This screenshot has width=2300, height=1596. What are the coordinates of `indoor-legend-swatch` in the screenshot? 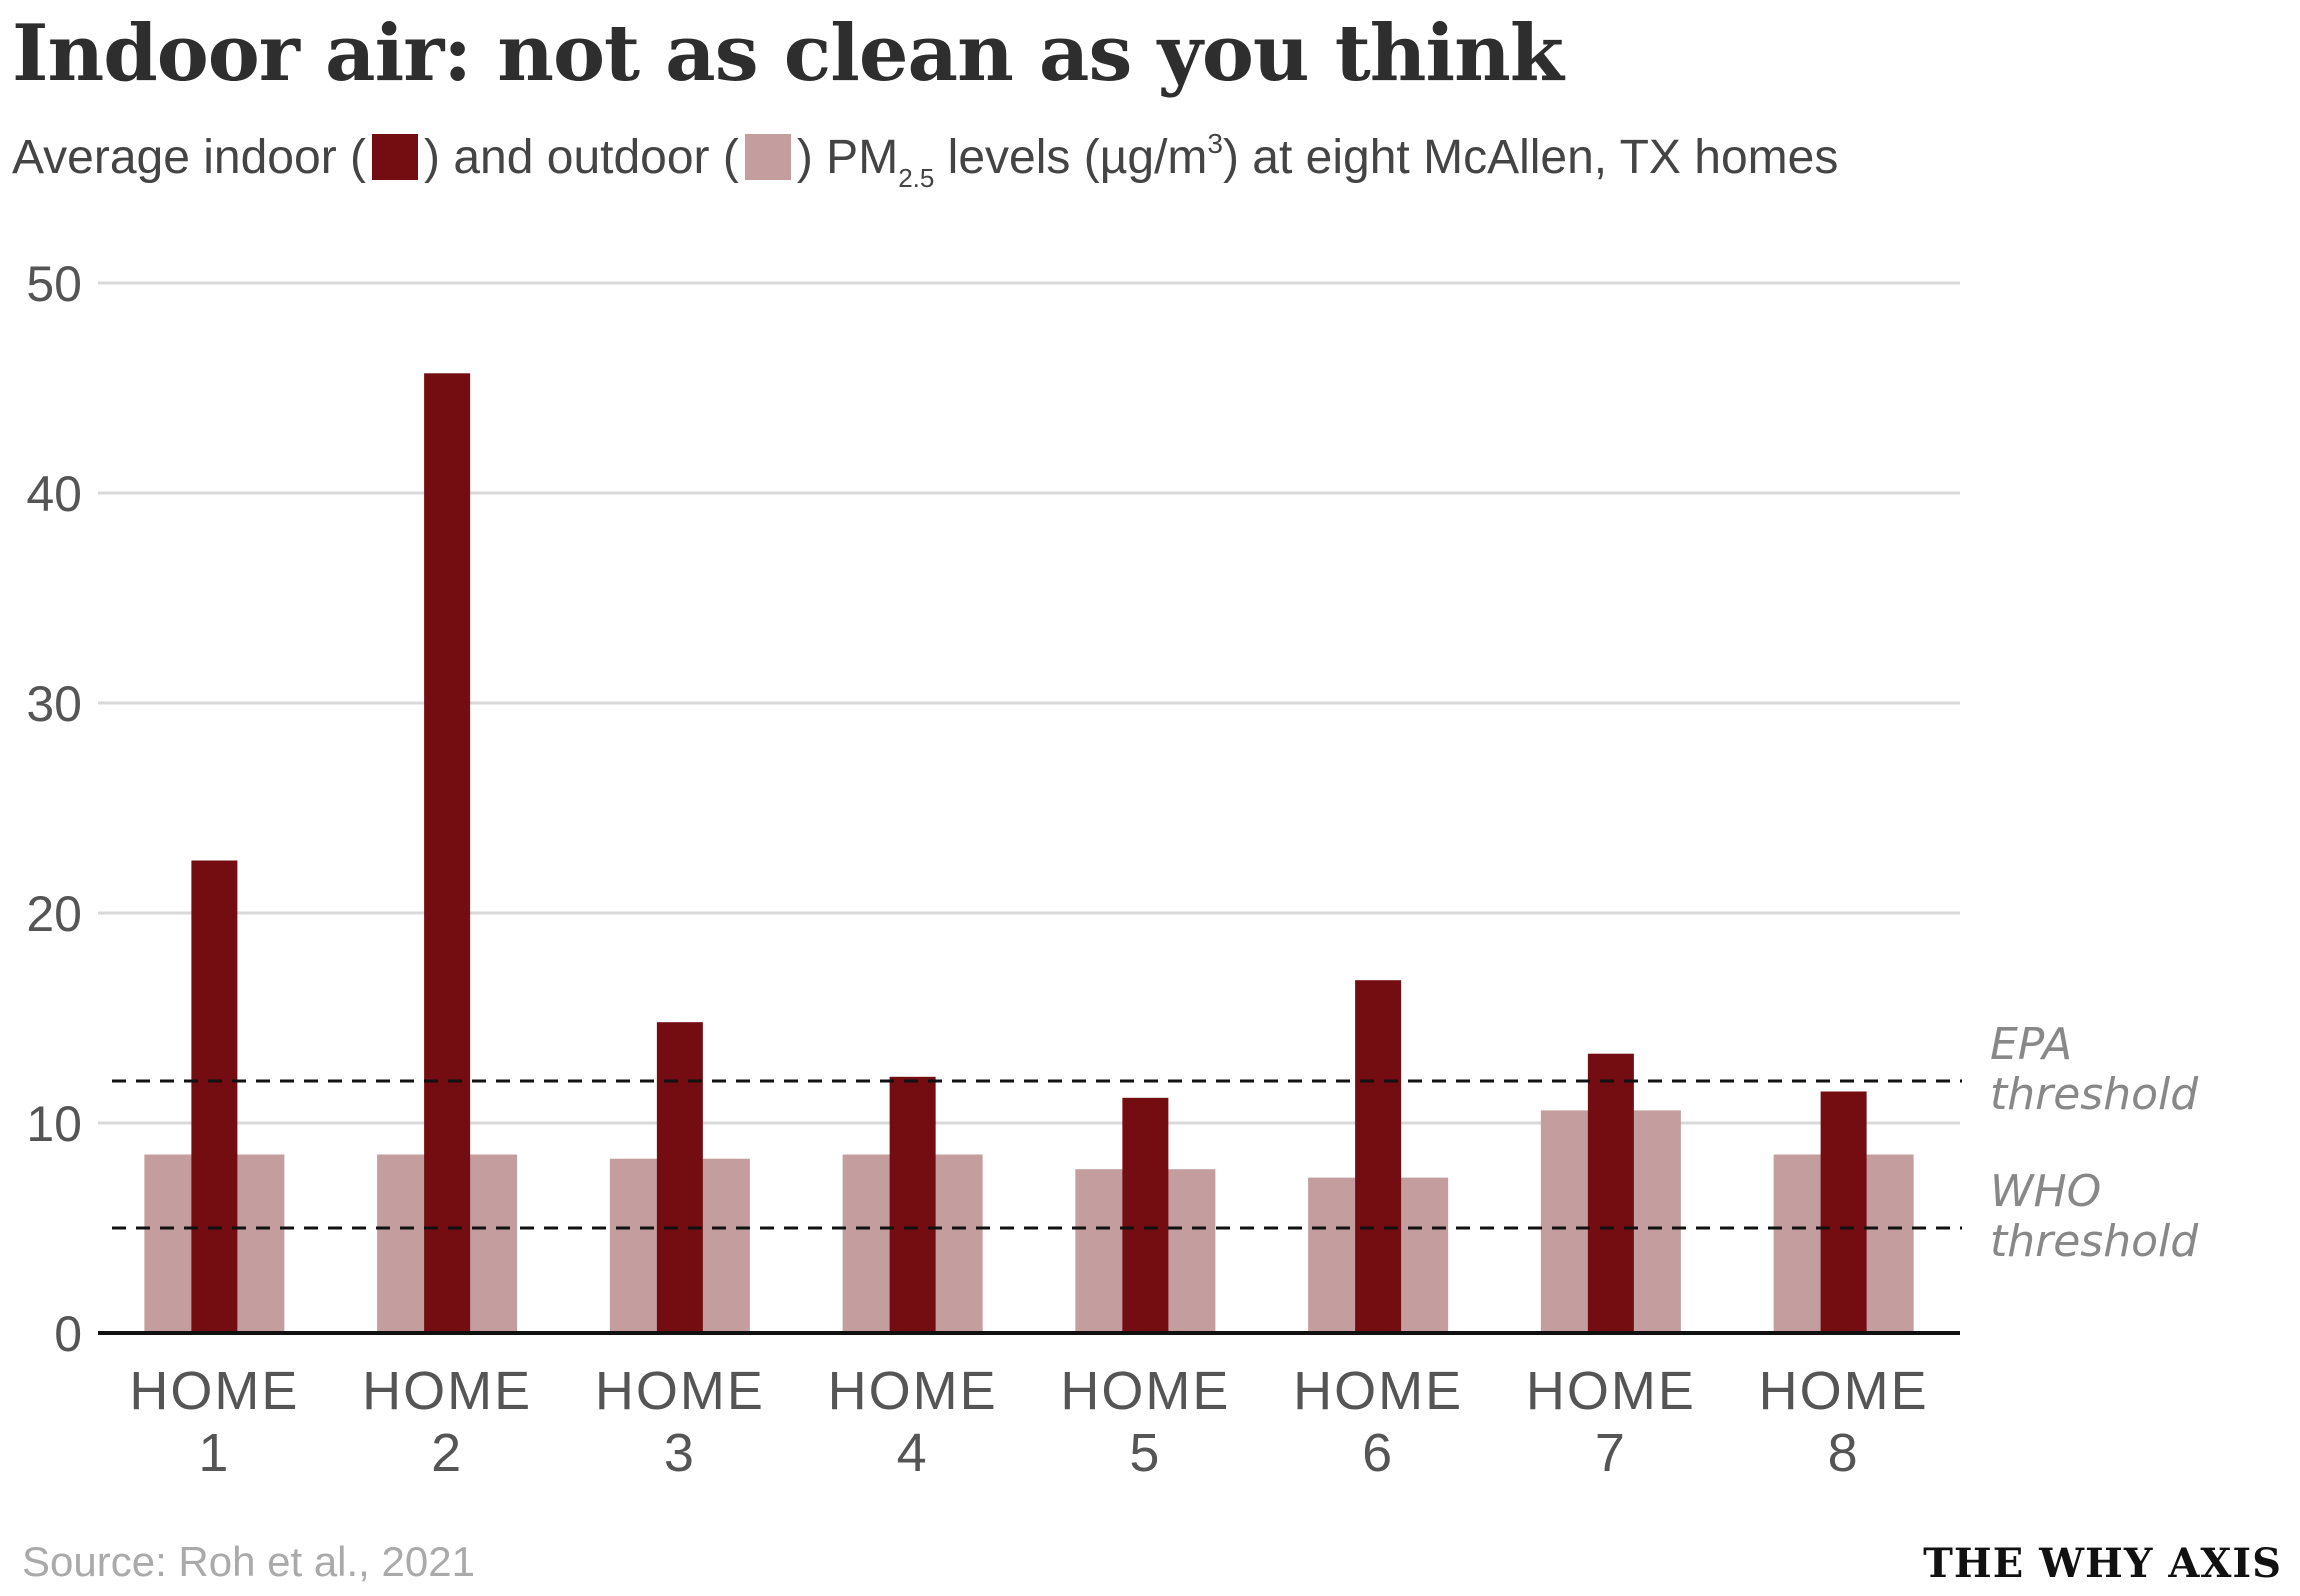 It's located at (395, 157).